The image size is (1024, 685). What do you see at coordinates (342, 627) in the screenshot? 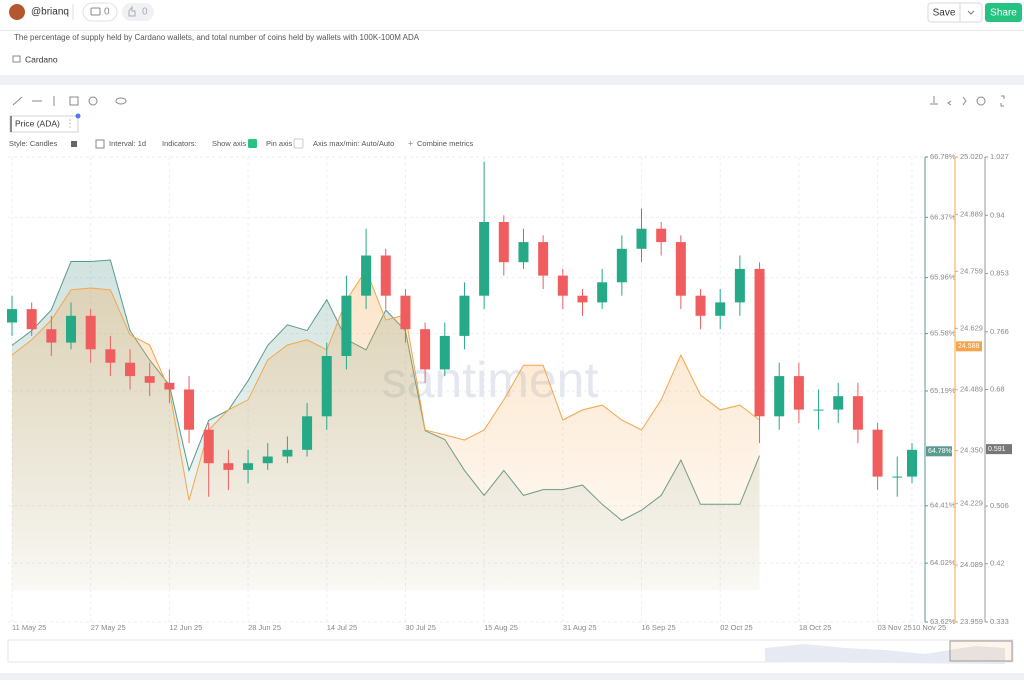
I see `x-tick-label: 14 Jul 25` at bounding box center [342, 627].